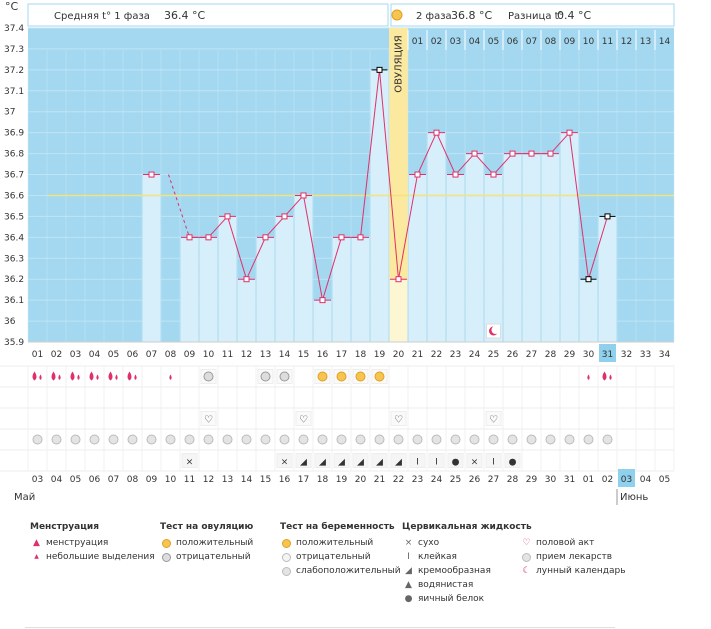  Describe the element at coordinates (337, 527) in the screenshot. I see `legend-pregnancy-title: Тест на беременность` at that location.